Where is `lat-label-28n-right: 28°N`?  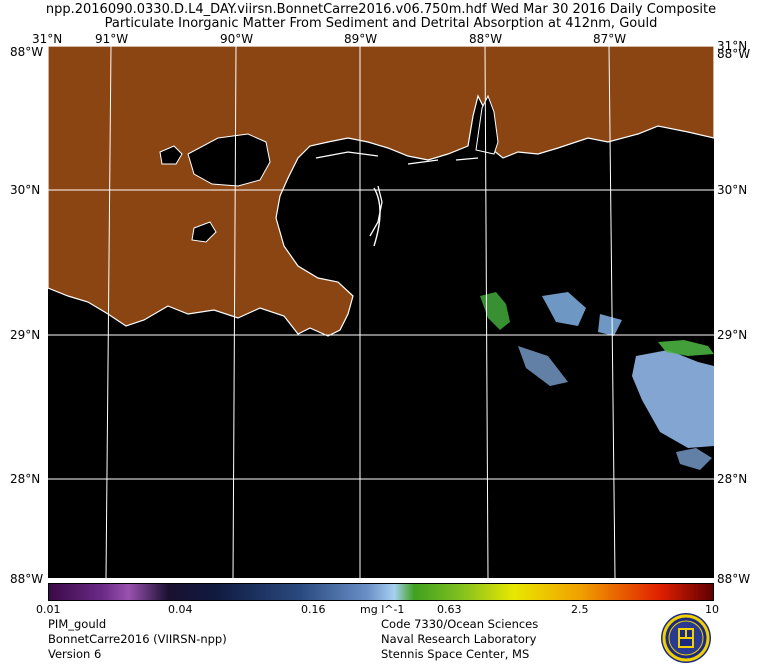 lat-label-28n-right: 28°N is located at coordinates (732, 479).